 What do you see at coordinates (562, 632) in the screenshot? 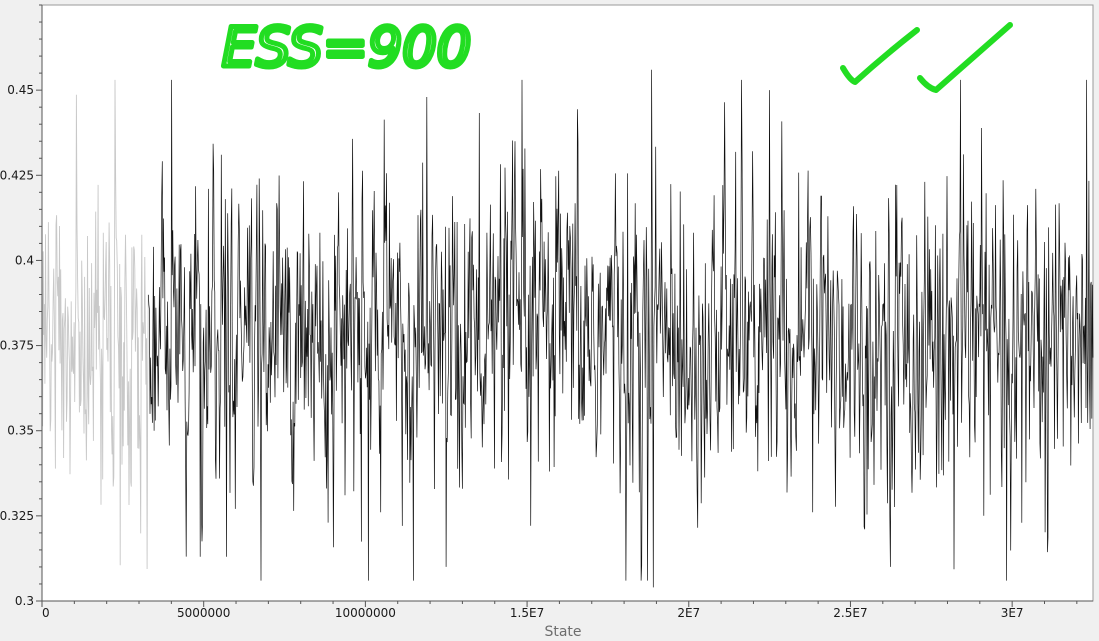
I see `x-axis-title: State` at bounding box center [562, 632].